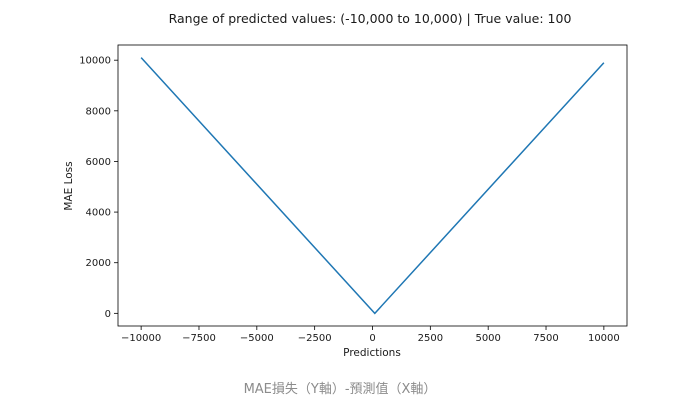 The width and height of the screenshot is (680, 415). What do you see at coordinates (545, 338) in the screenshot?
I see `x-tick-label: 7500` at bounding box center [545, 338].